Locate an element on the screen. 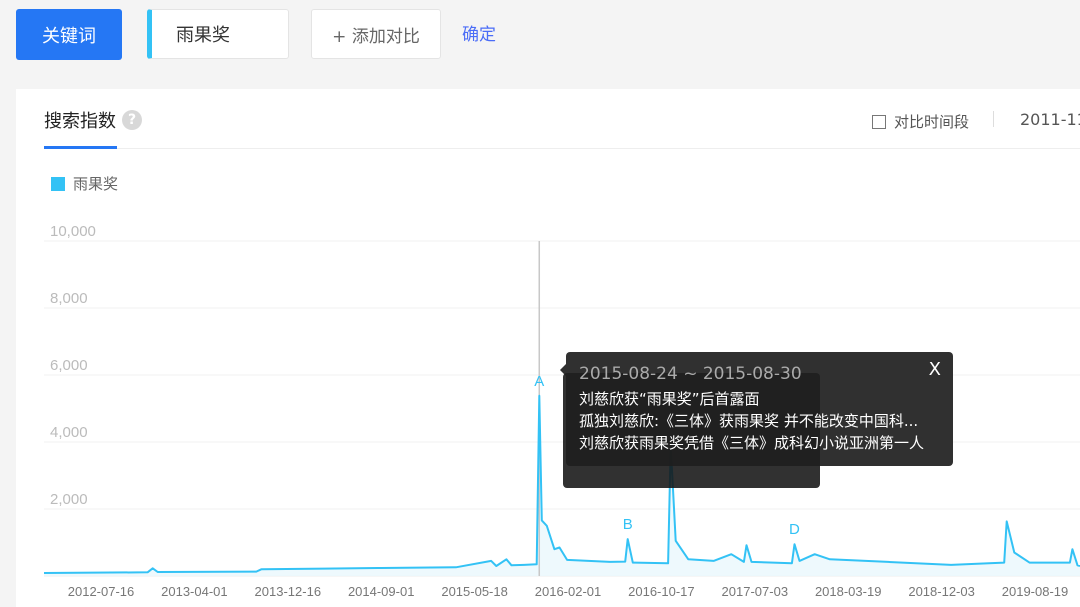  compare-period-label: 对比时间段 is located at coordinates (932, 122).